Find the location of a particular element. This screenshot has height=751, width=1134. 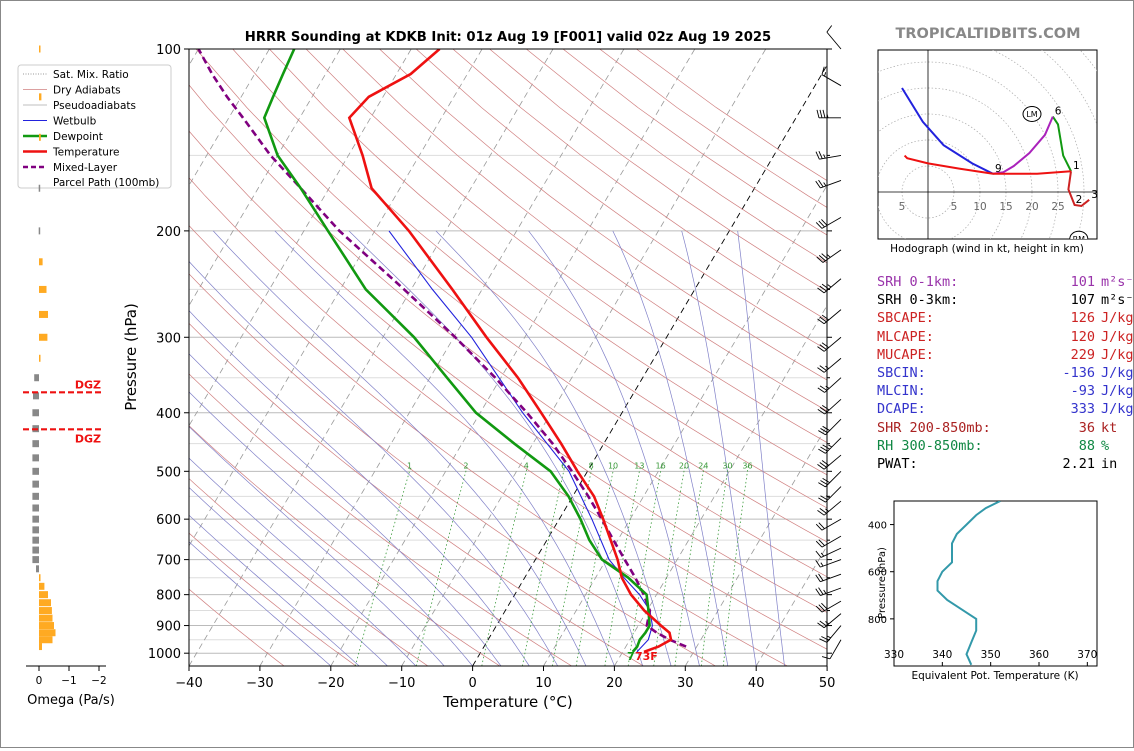

y-tick-label: 300 is located at coordinates (168, 338).